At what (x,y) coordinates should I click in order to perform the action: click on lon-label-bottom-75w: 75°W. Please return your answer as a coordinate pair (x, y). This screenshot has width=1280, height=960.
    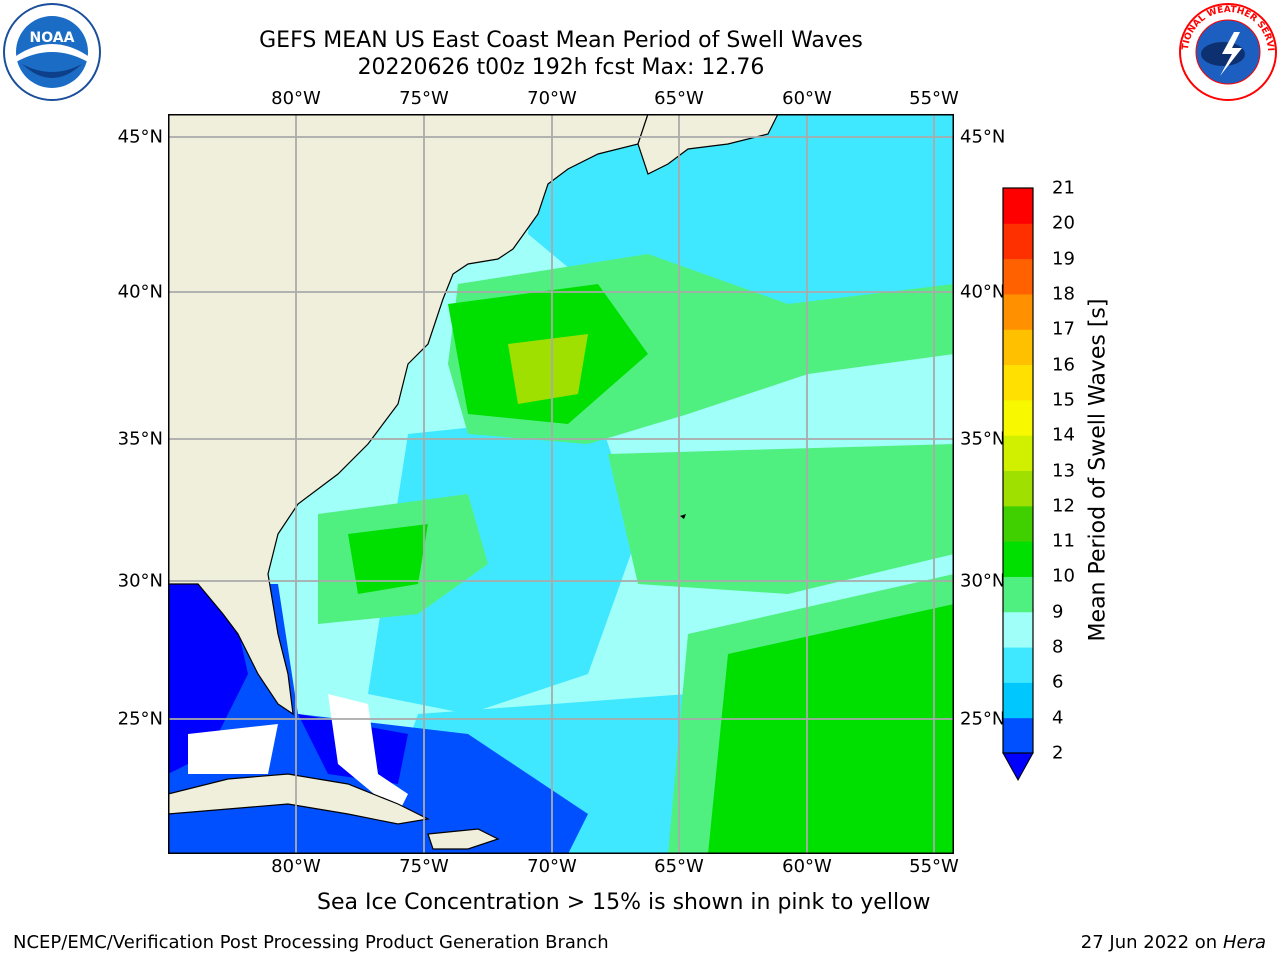
    Looking at the image, I should click on (424, 866).